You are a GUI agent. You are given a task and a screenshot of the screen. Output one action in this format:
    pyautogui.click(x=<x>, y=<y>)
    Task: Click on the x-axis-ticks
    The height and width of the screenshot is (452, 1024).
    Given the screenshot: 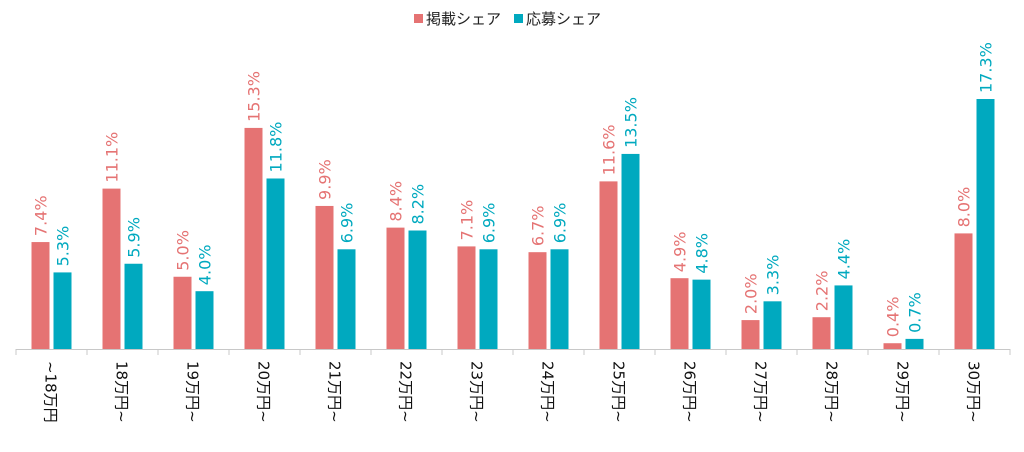 What is the action you would take?
    pyautogui.click(x=513, y=352)
    